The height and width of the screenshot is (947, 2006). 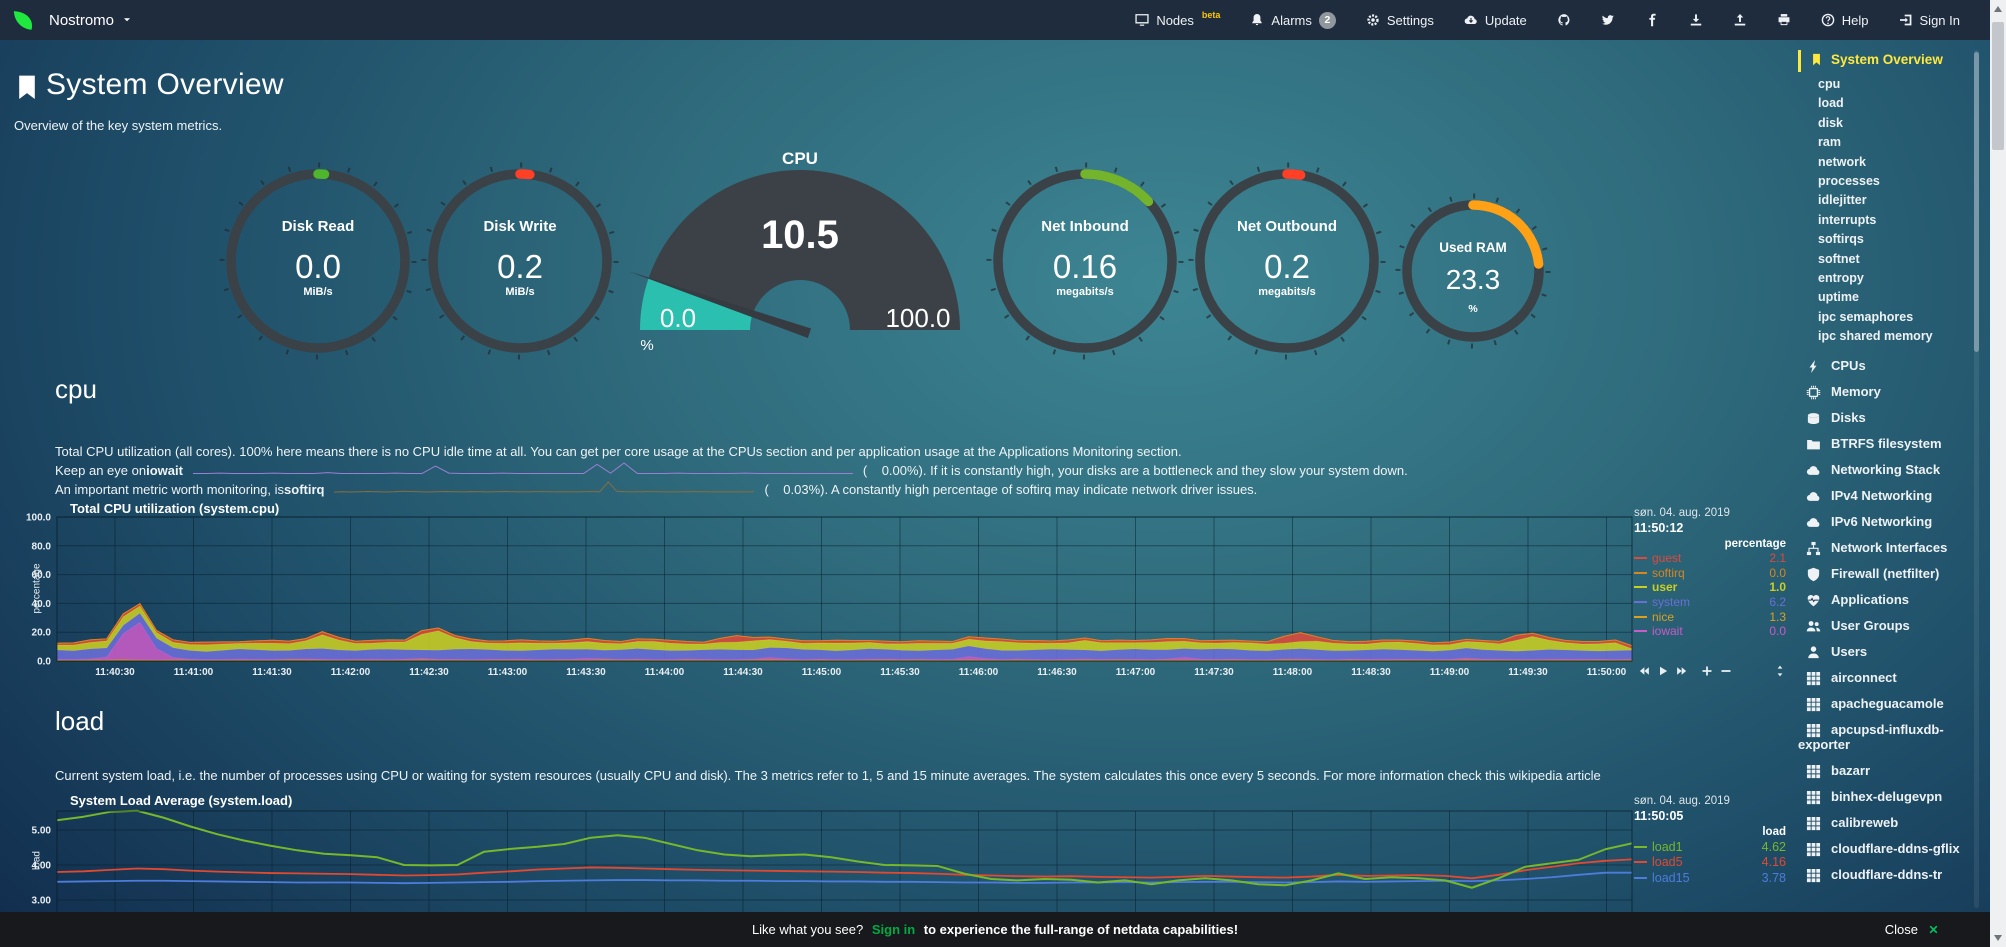 I want to click on sidebar-item-ipc-shared-memory: ipc shared memory, so click(x=1875, y=336).